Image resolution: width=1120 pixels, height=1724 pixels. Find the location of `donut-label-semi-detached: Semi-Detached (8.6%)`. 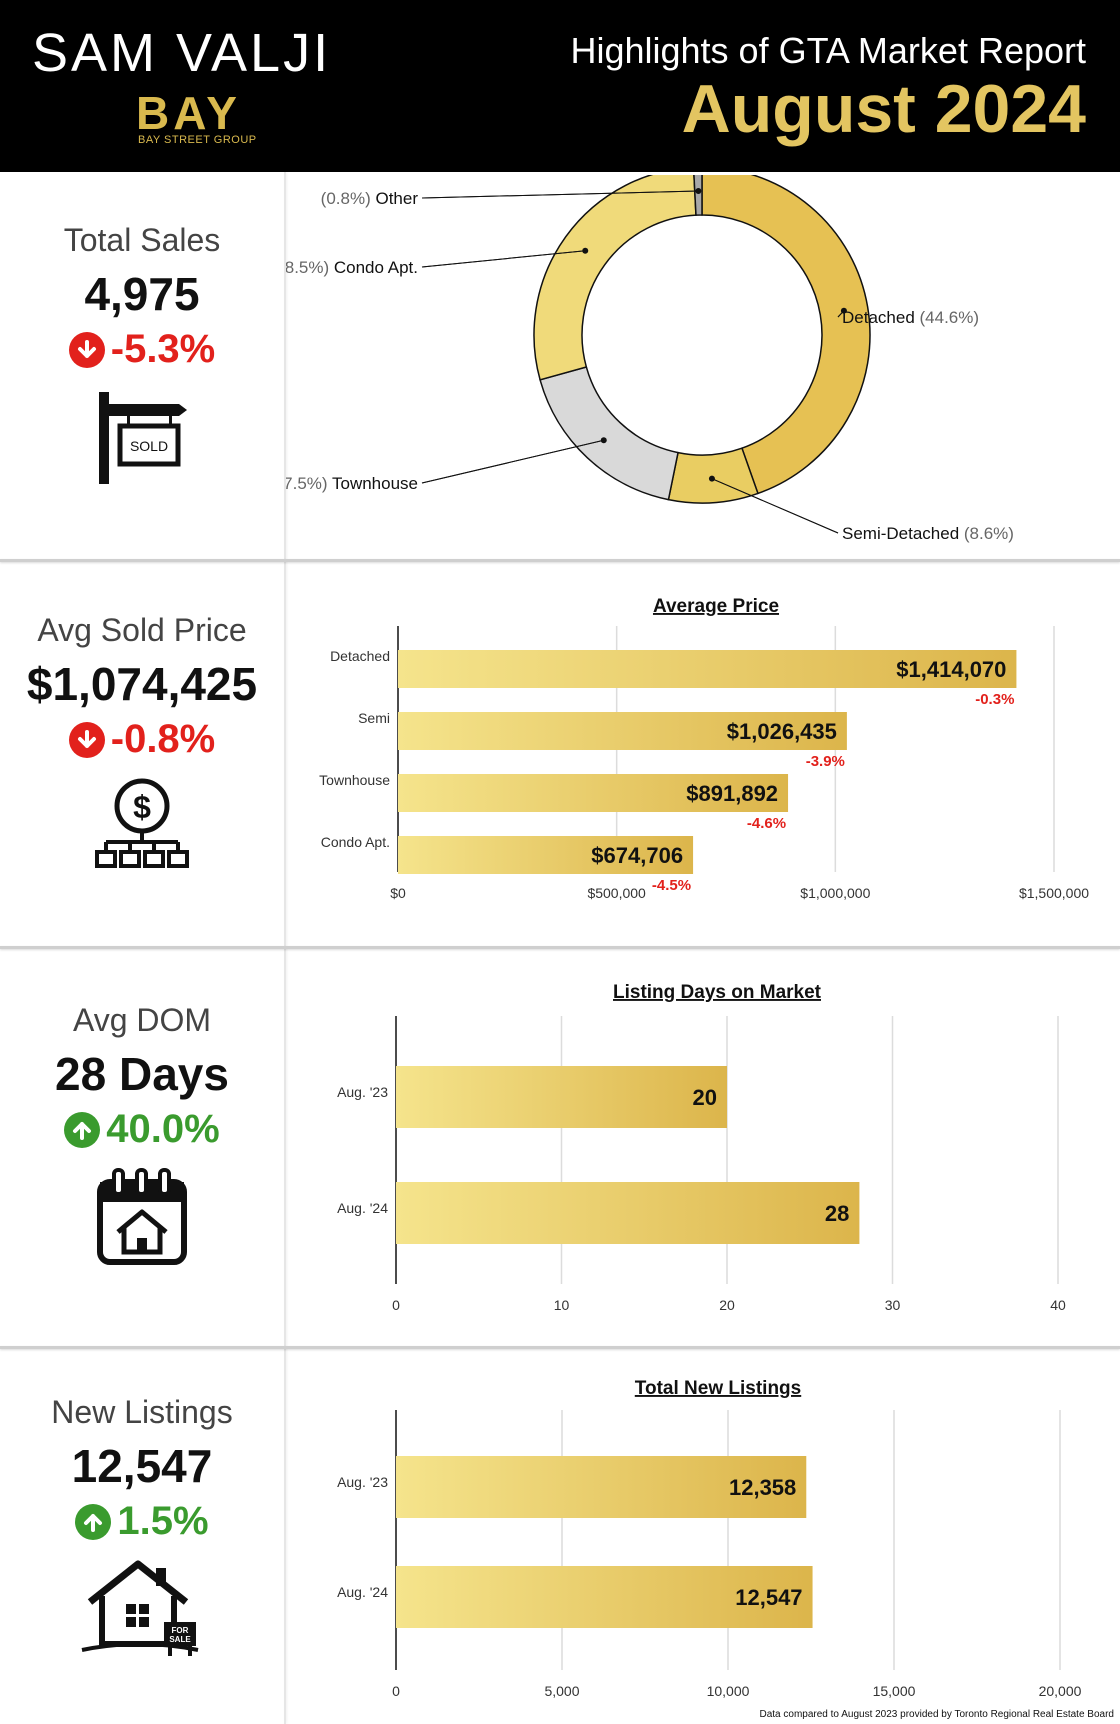

donut-label-semi-detached: Semi-Detached (8.6%) is located at coordinates (928, 533).